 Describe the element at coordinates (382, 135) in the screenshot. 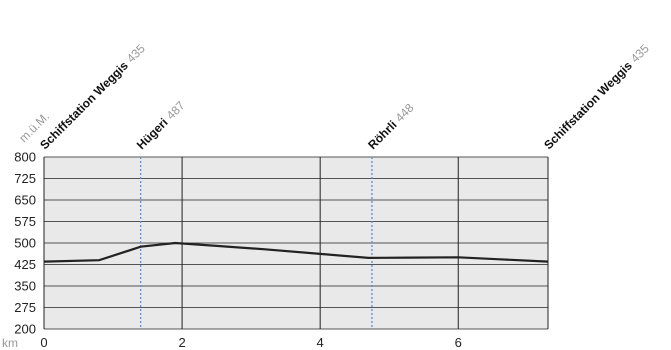

I see `waypoint-name: Röhrli` at that location.